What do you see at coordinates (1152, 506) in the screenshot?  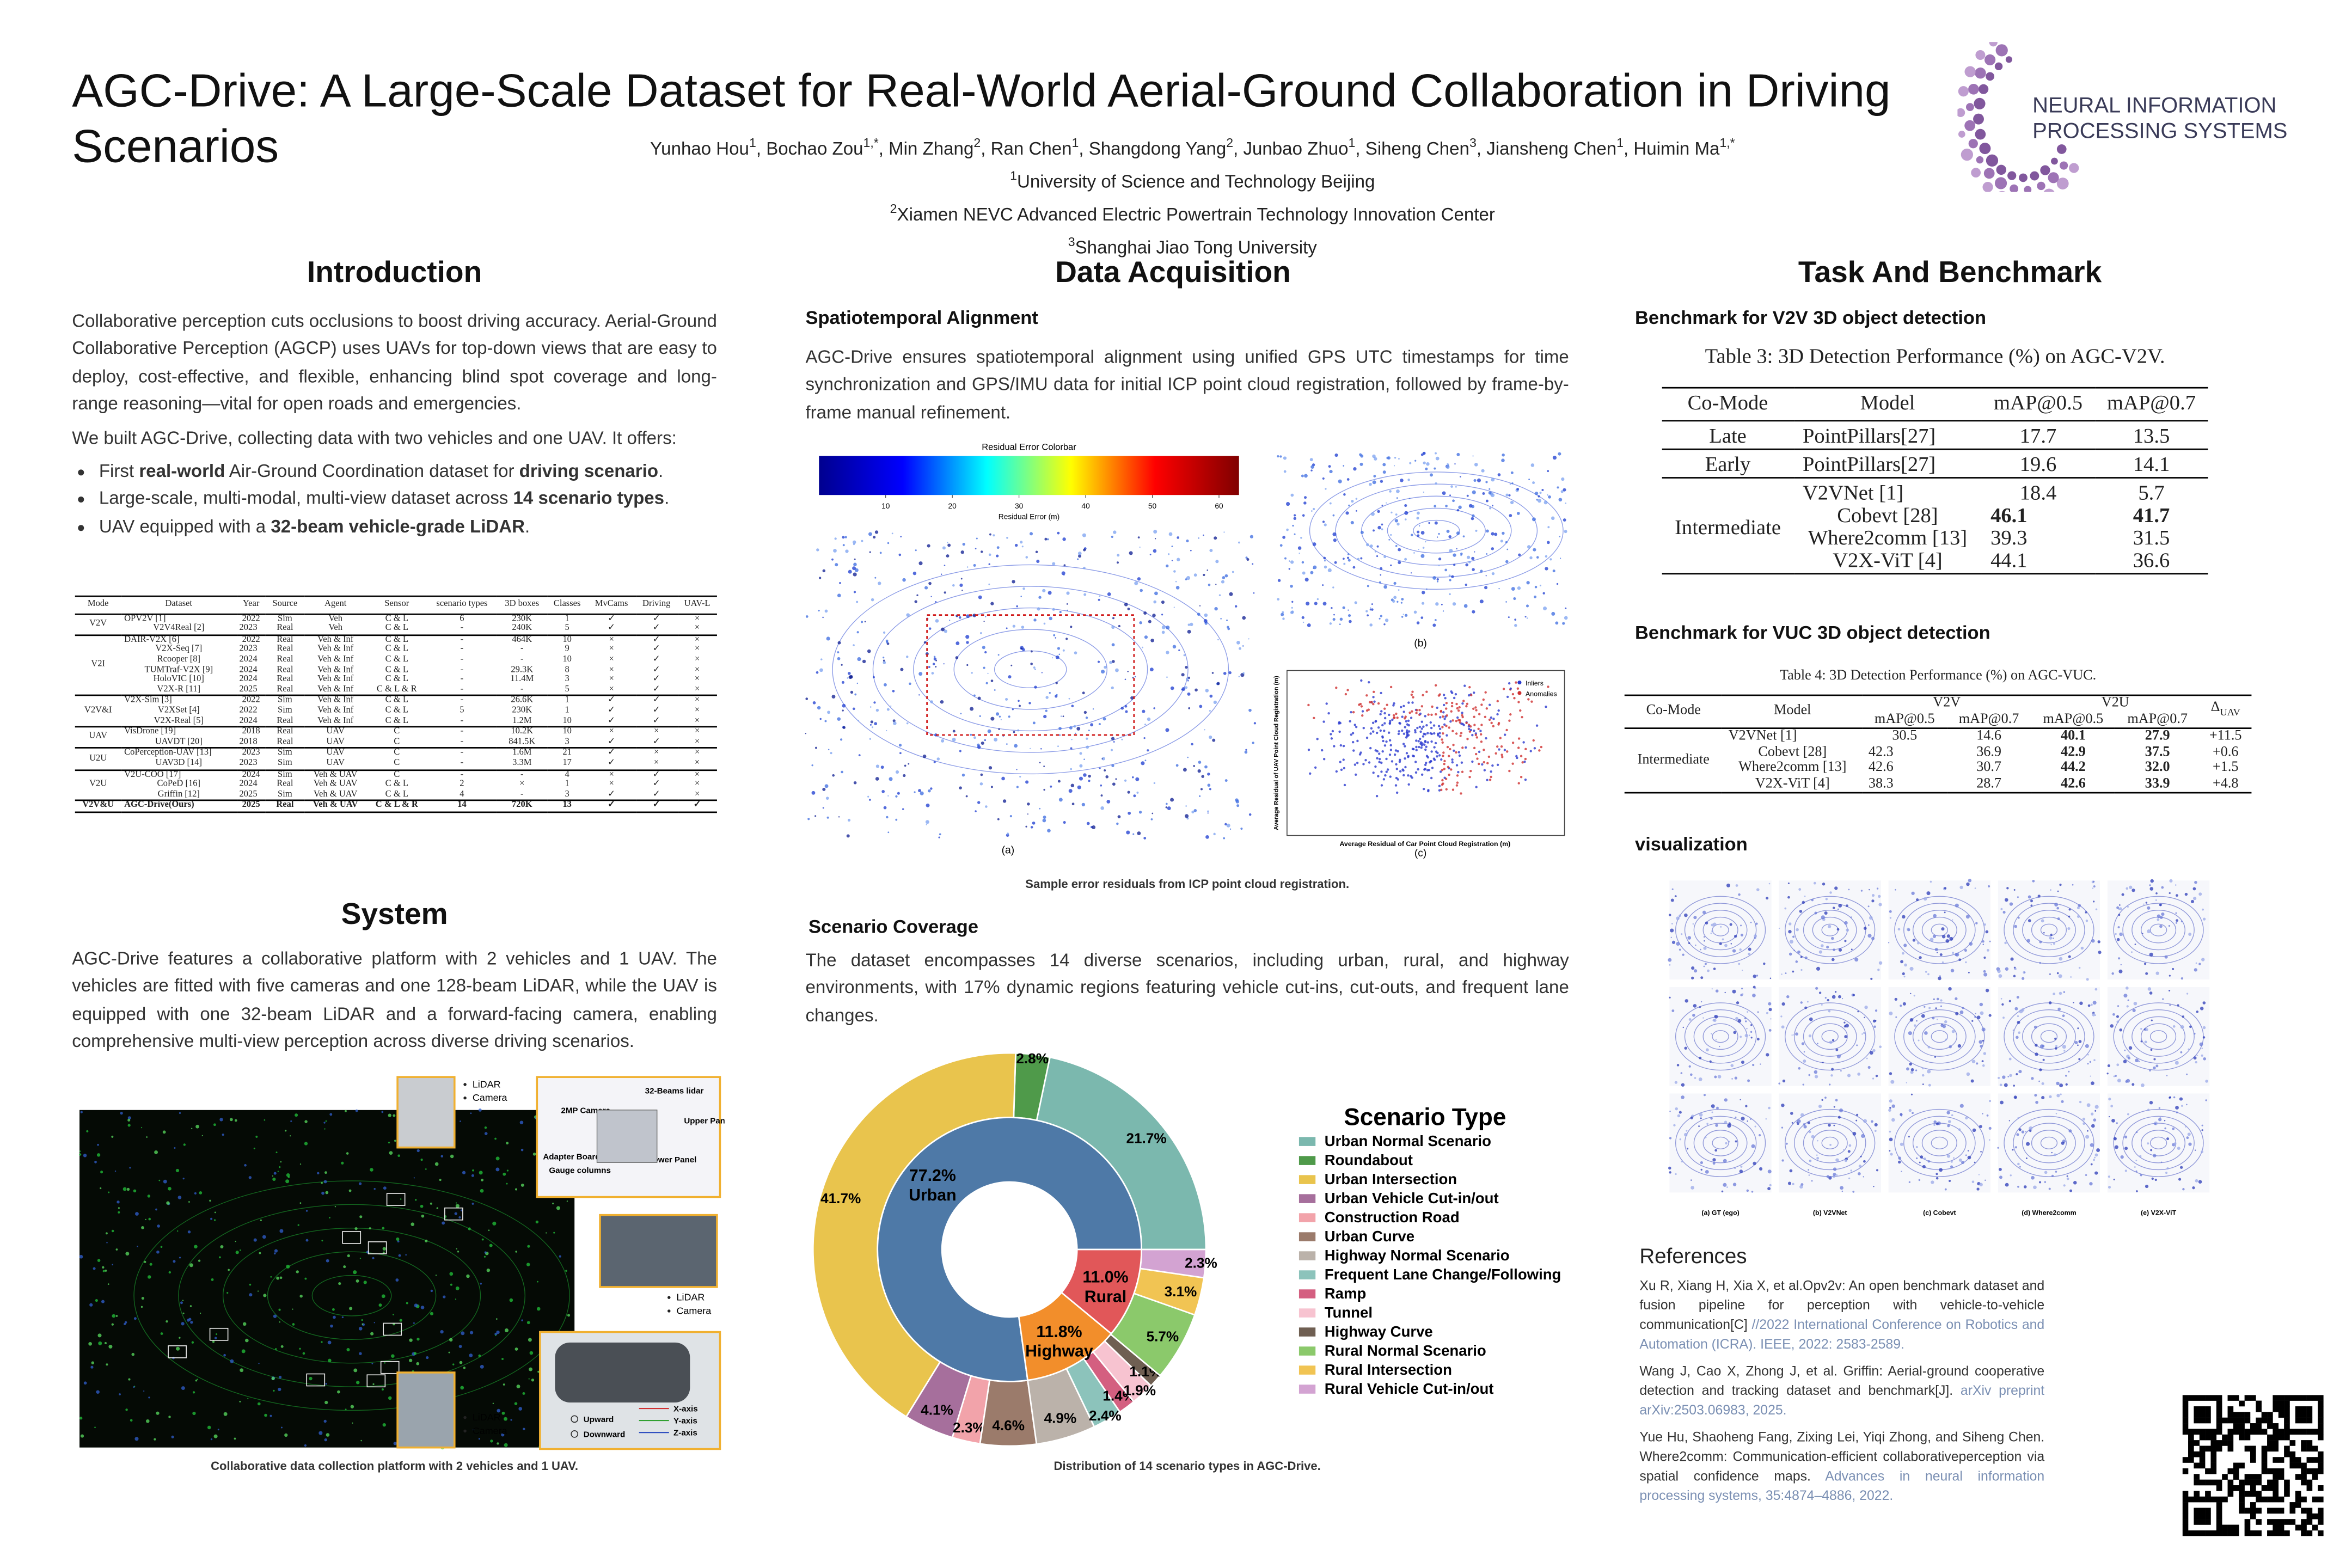 I see `colorbar-tick-label: 50` at bounding box center [1152, 506].